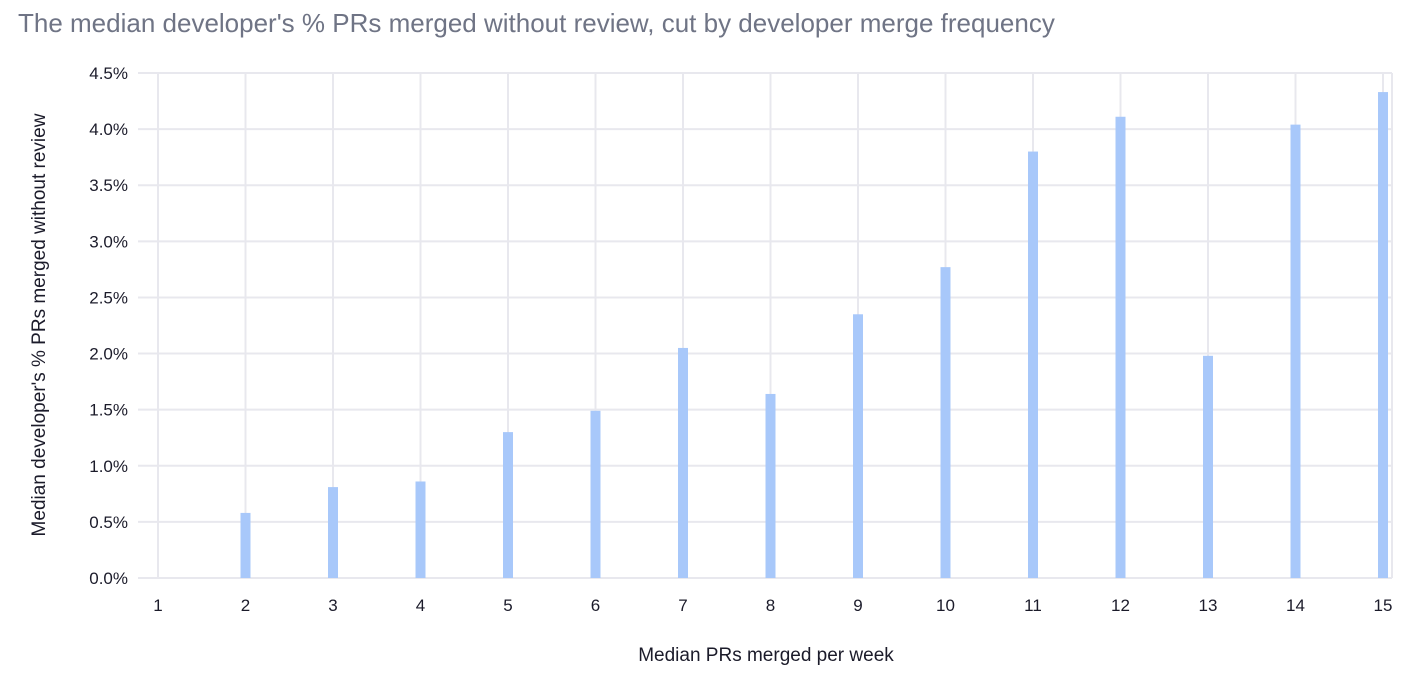 This screenshot has width=1424, height=692. Describe the element at coordinates (108, 297) in the screenshot. I see `y-tick-label: 2.5%` at that location.